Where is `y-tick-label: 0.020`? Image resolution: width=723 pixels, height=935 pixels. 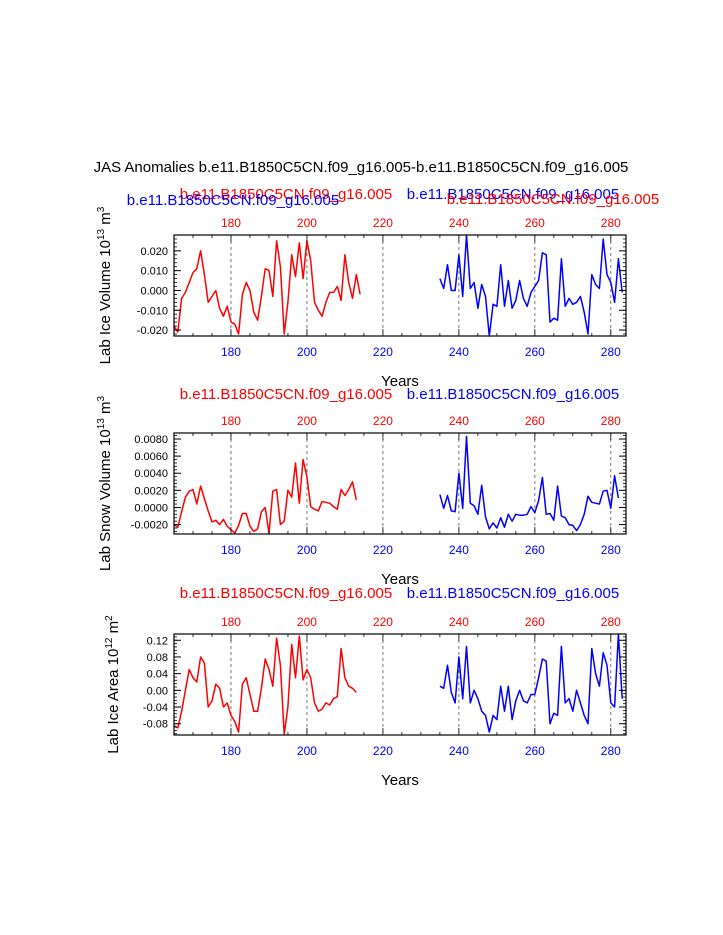
y-tick-label: 0.020 is located at coordinates (154, 252).